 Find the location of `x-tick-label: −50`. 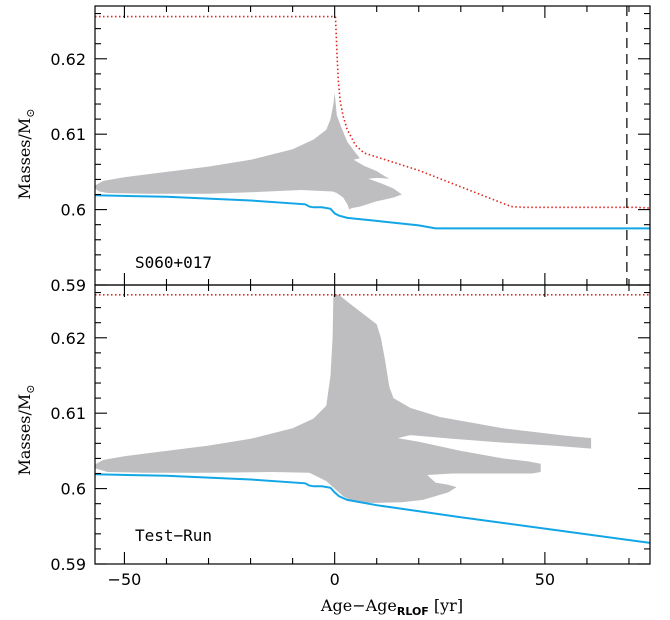

x-tick-label: −50 is located at coordinates (125, 579).